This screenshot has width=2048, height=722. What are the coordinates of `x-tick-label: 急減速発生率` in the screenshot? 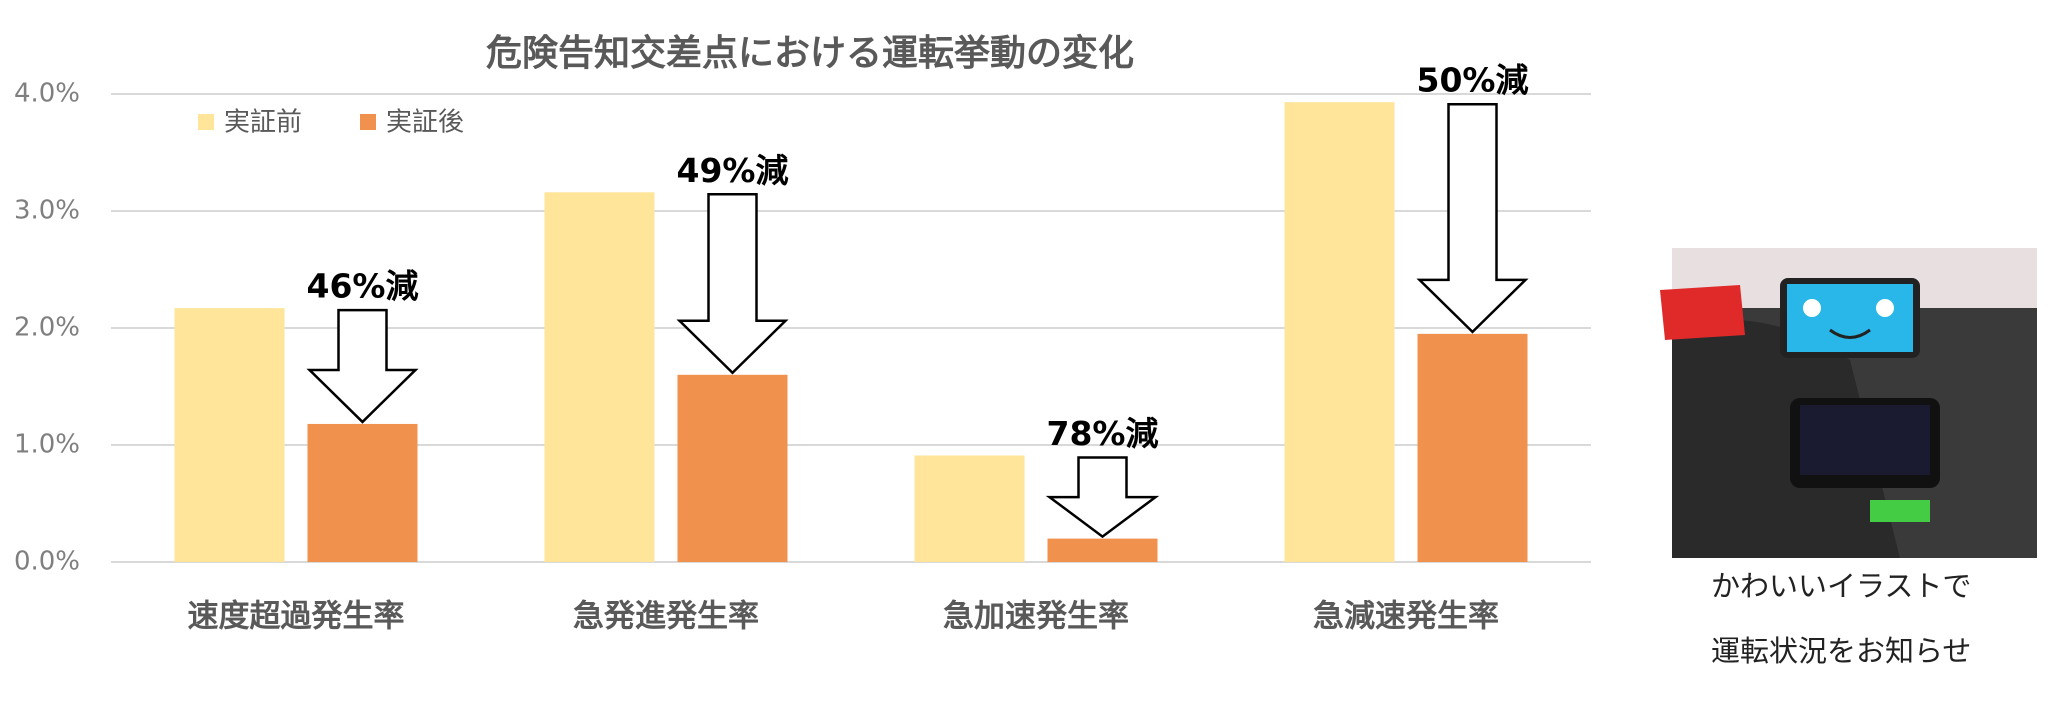 It's located at (1406, 617).